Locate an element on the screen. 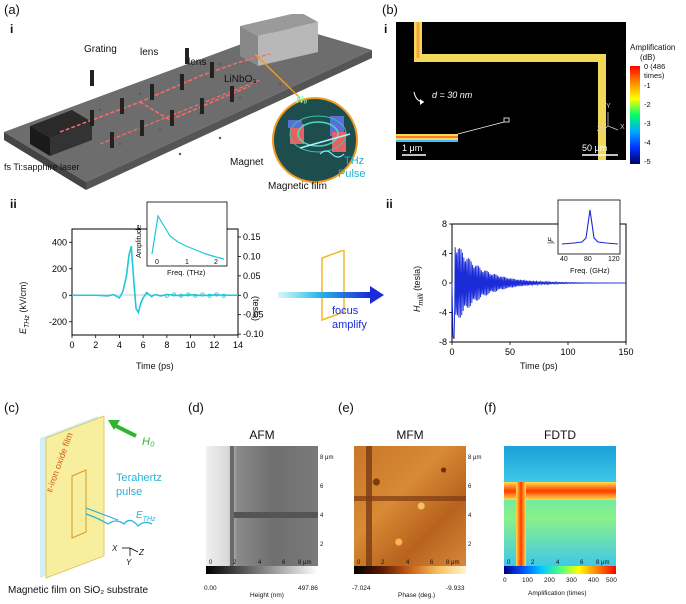 This screenshot has height=604, width=686. substrate-caption: Magnetic film on SiO₂ substrate is located at coordinates (78, 590).